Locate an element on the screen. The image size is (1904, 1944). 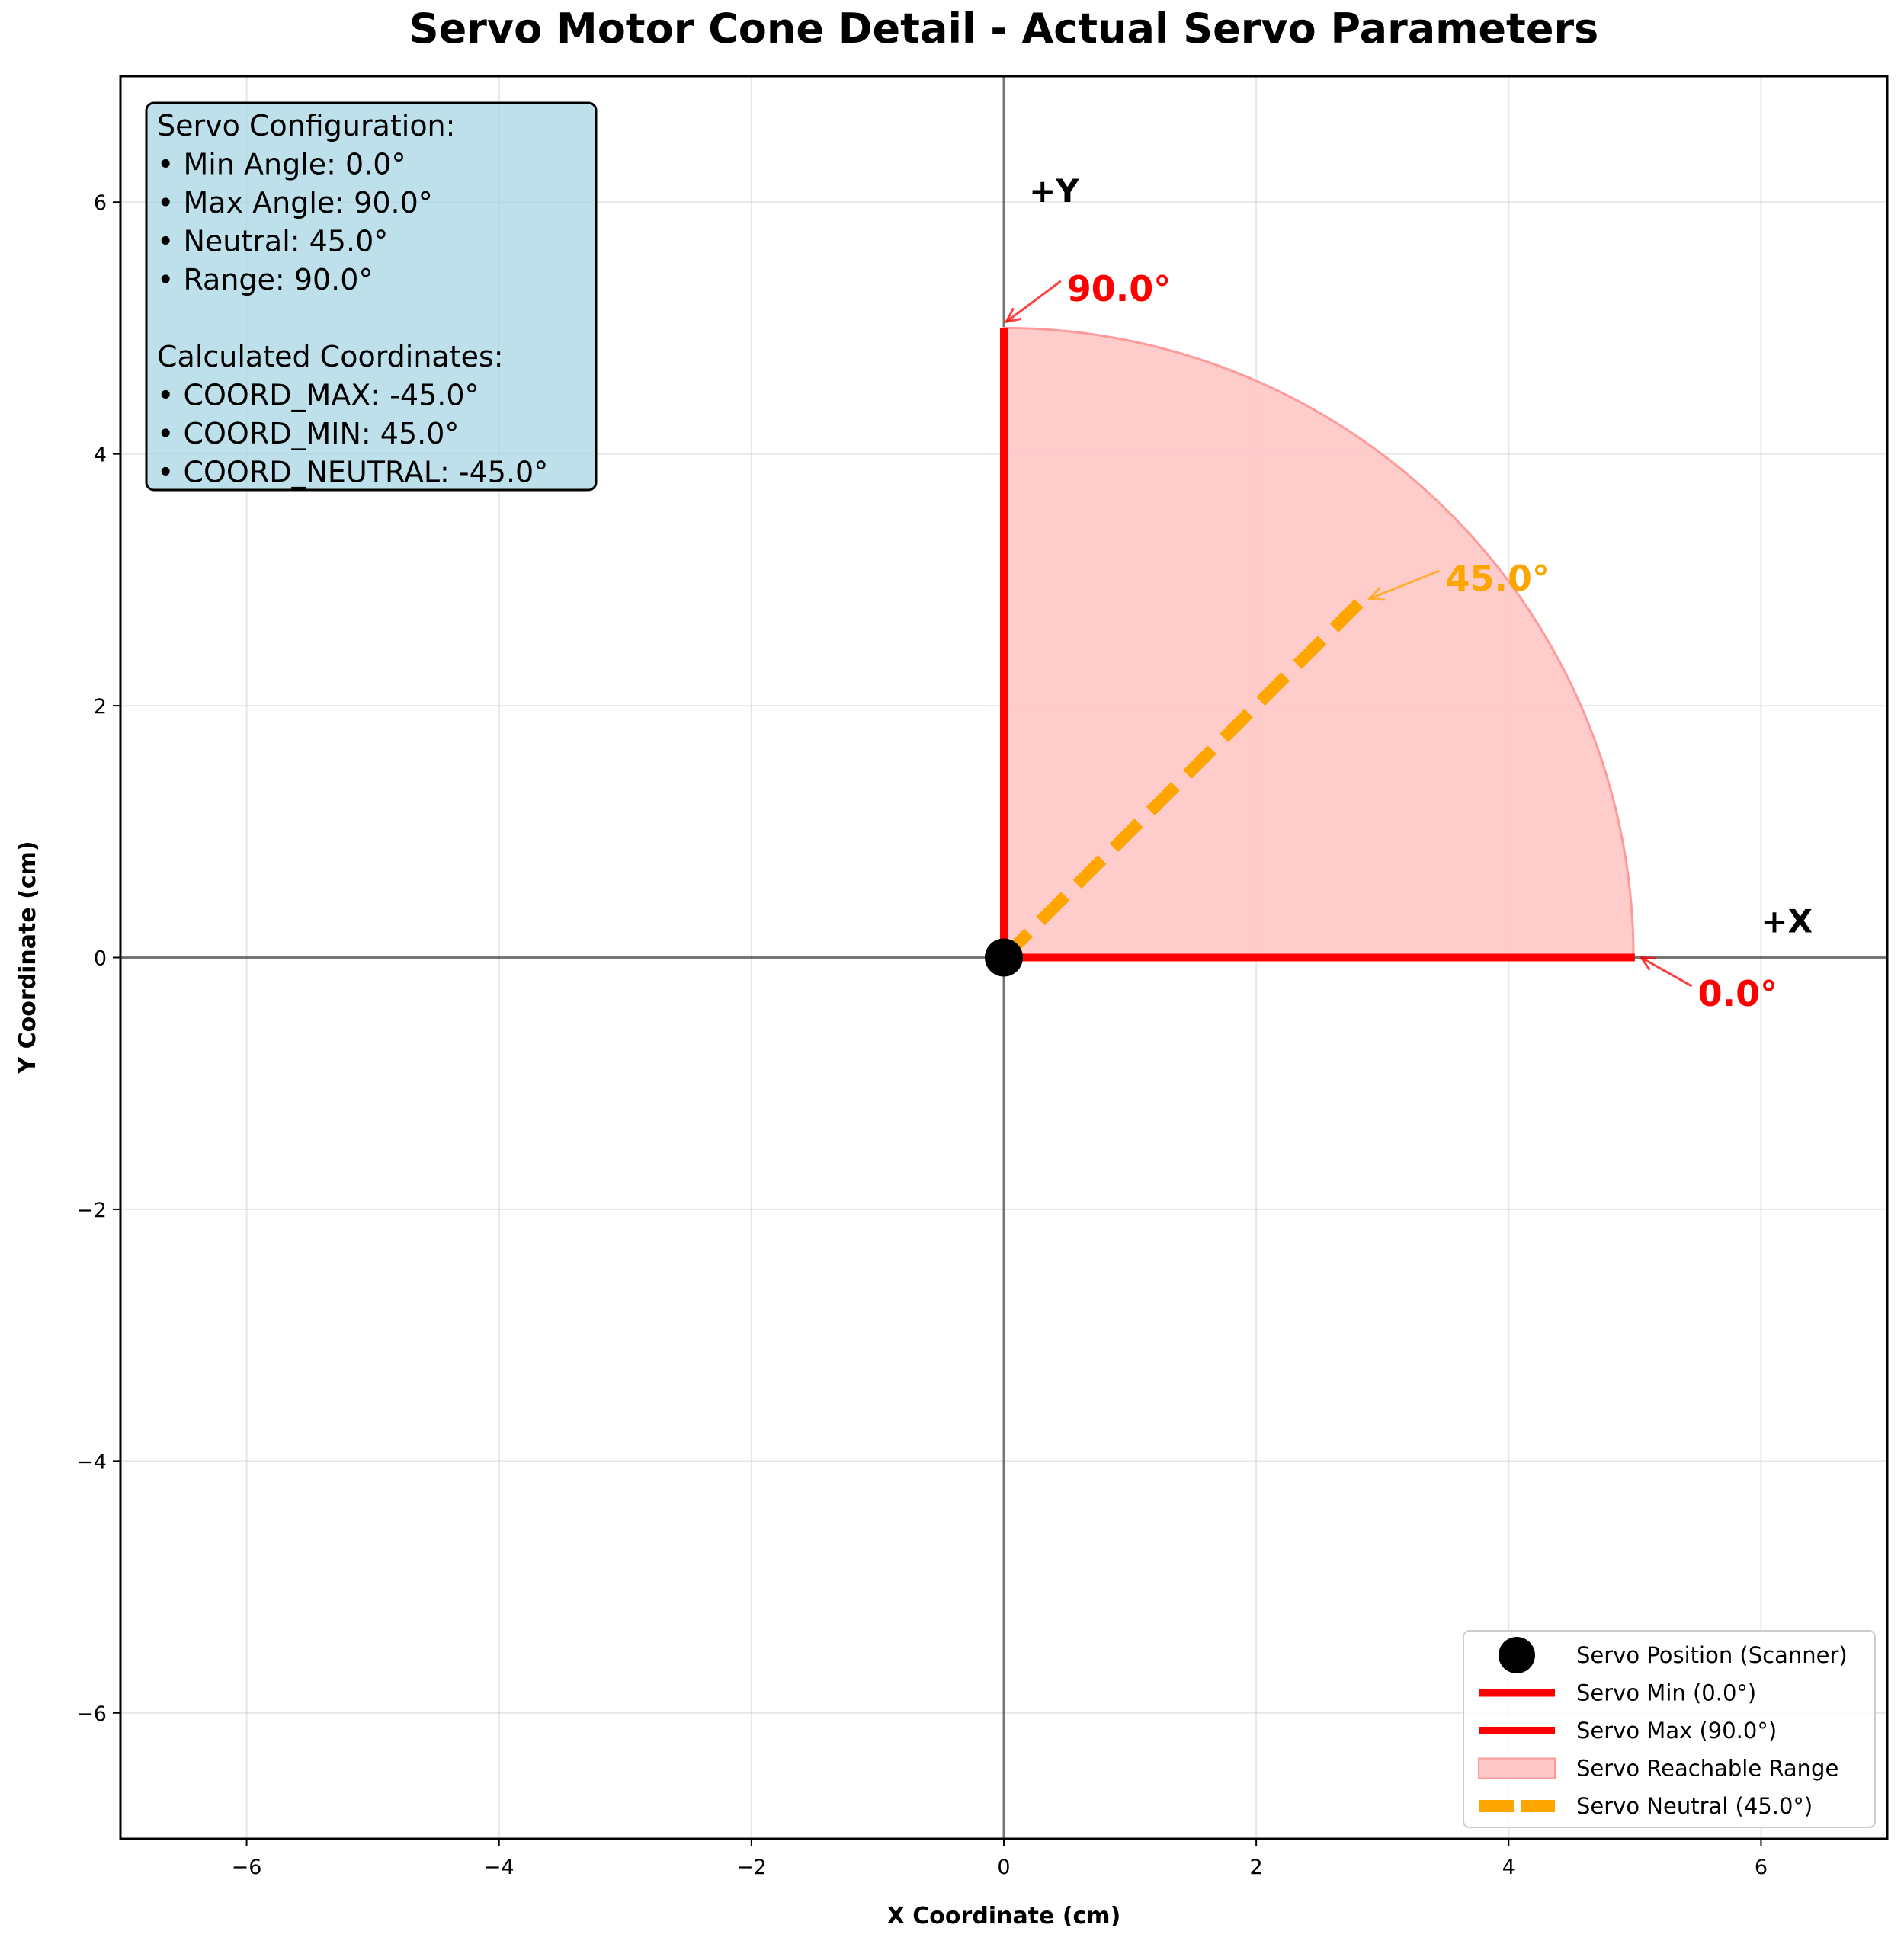
x-tick-label: 4 is located at coordinates (1508, 1867).